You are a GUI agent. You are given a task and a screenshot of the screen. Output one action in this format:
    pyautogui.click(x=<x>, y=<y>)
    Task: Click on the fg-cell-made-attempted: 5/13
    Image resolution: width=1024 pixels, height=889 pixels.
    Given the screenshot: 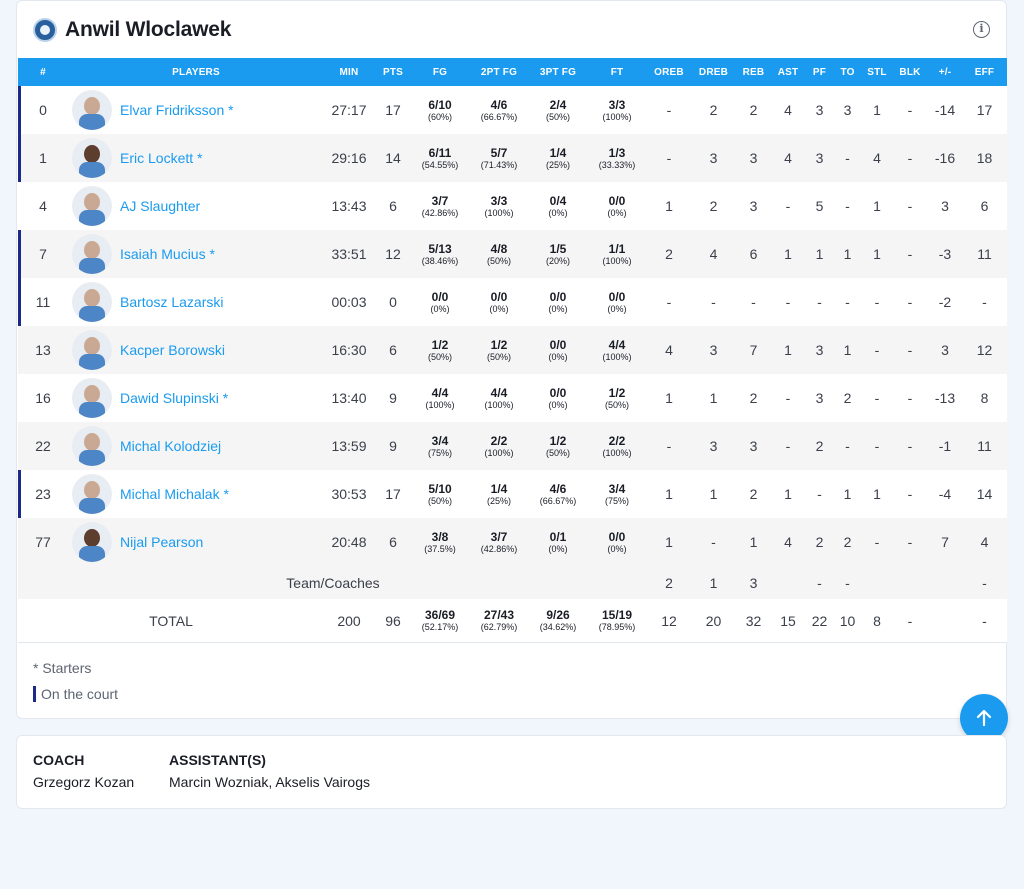 What is the action you would take?
    pyautogui.click(x=440, y=248)
    